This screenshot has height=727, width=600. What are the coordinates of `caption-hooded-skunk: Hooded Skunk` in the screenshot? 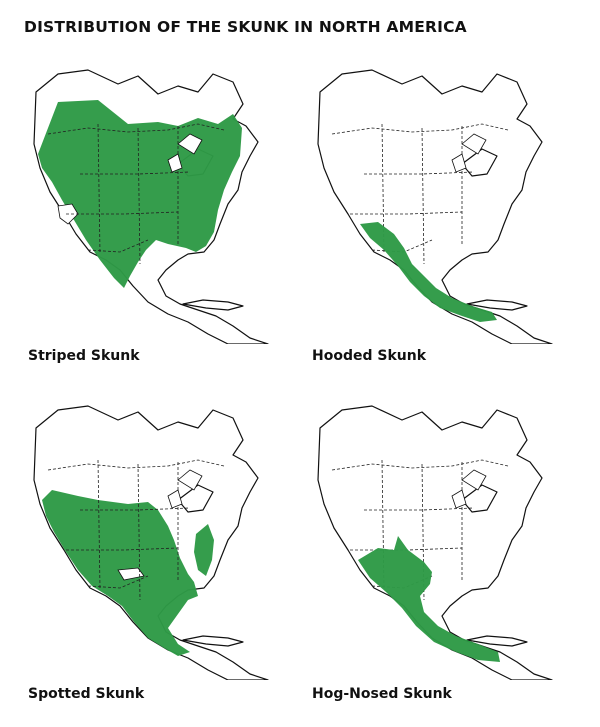 It's located at (369, 356).